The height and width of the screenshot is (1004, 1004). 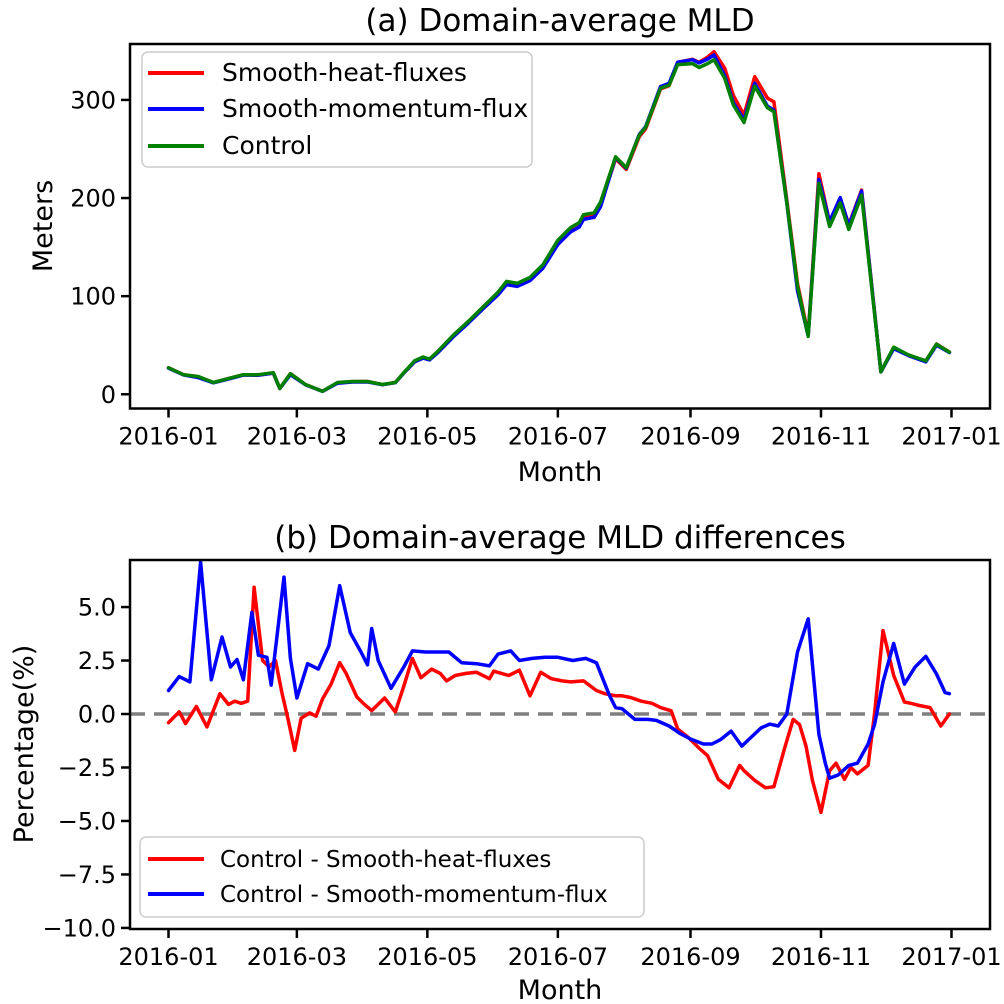 I want to click on chart-a-y-axis-label: Meters, so click(x=43, y=226).